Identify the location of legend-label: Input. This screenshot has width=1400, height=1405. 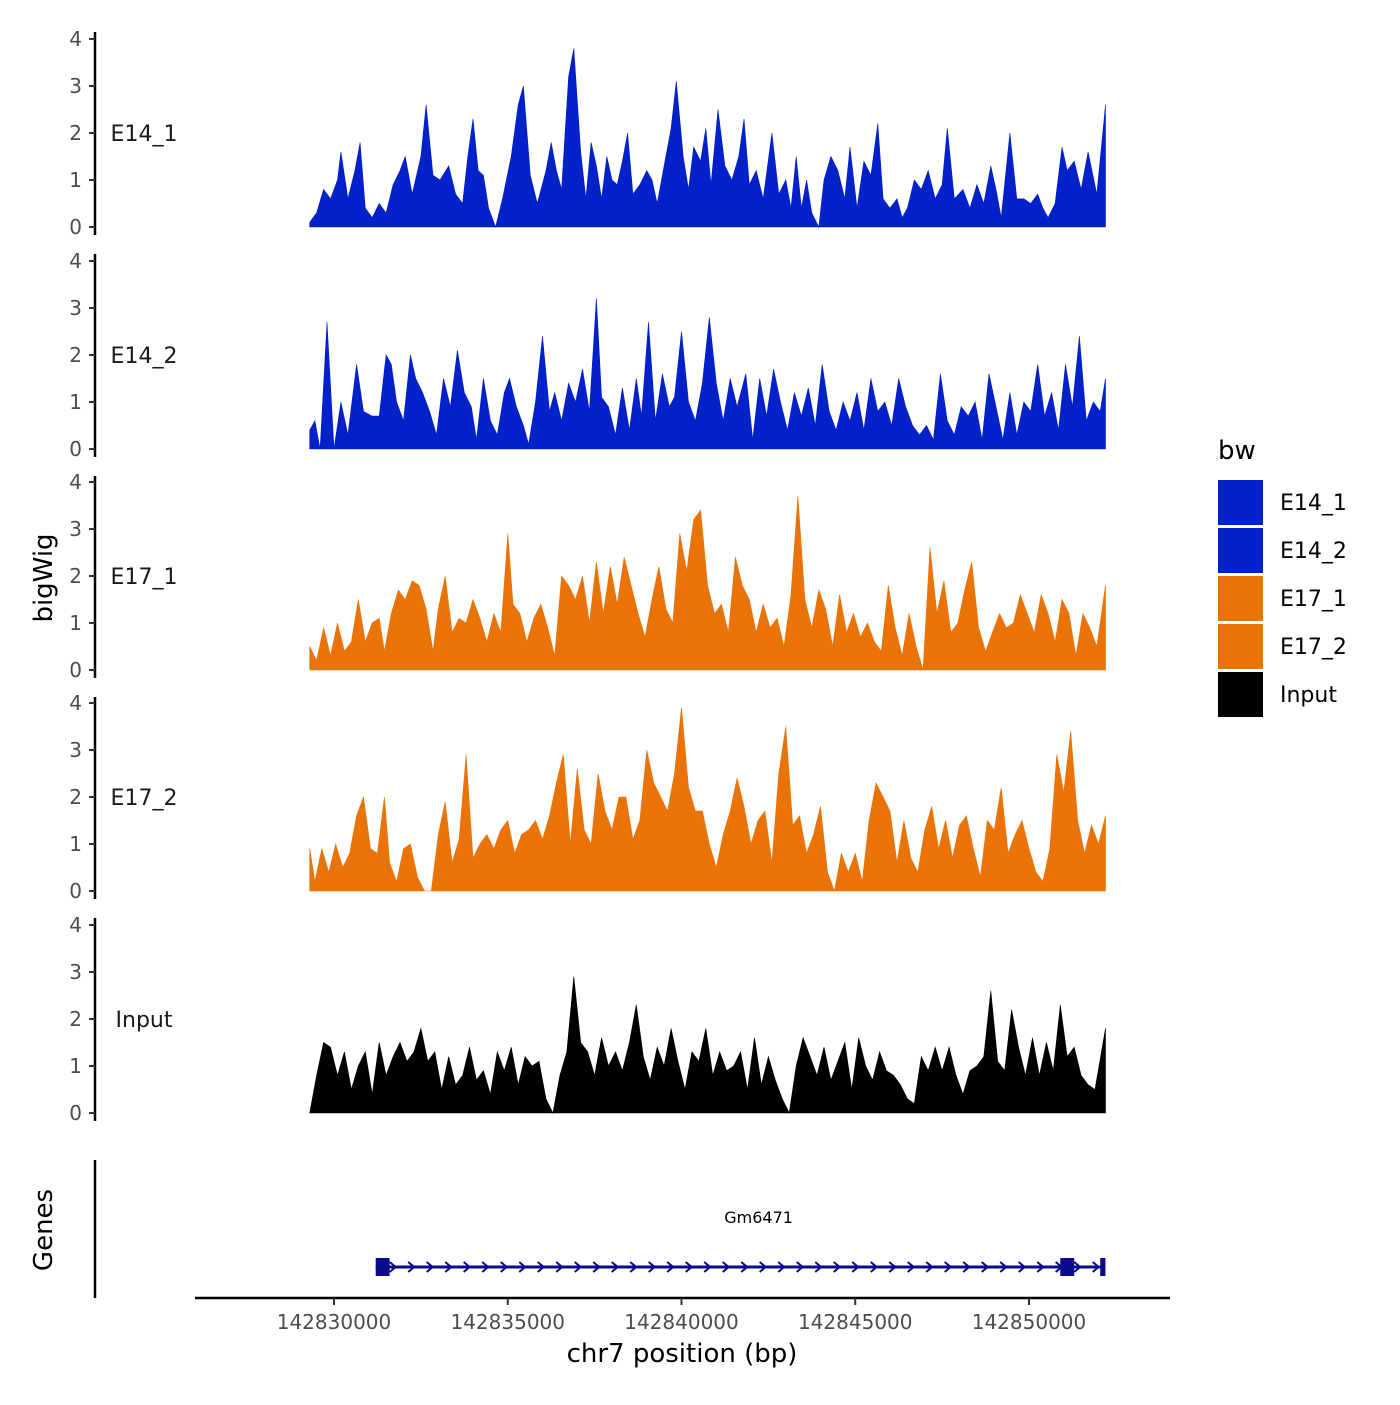
(1308, 695).